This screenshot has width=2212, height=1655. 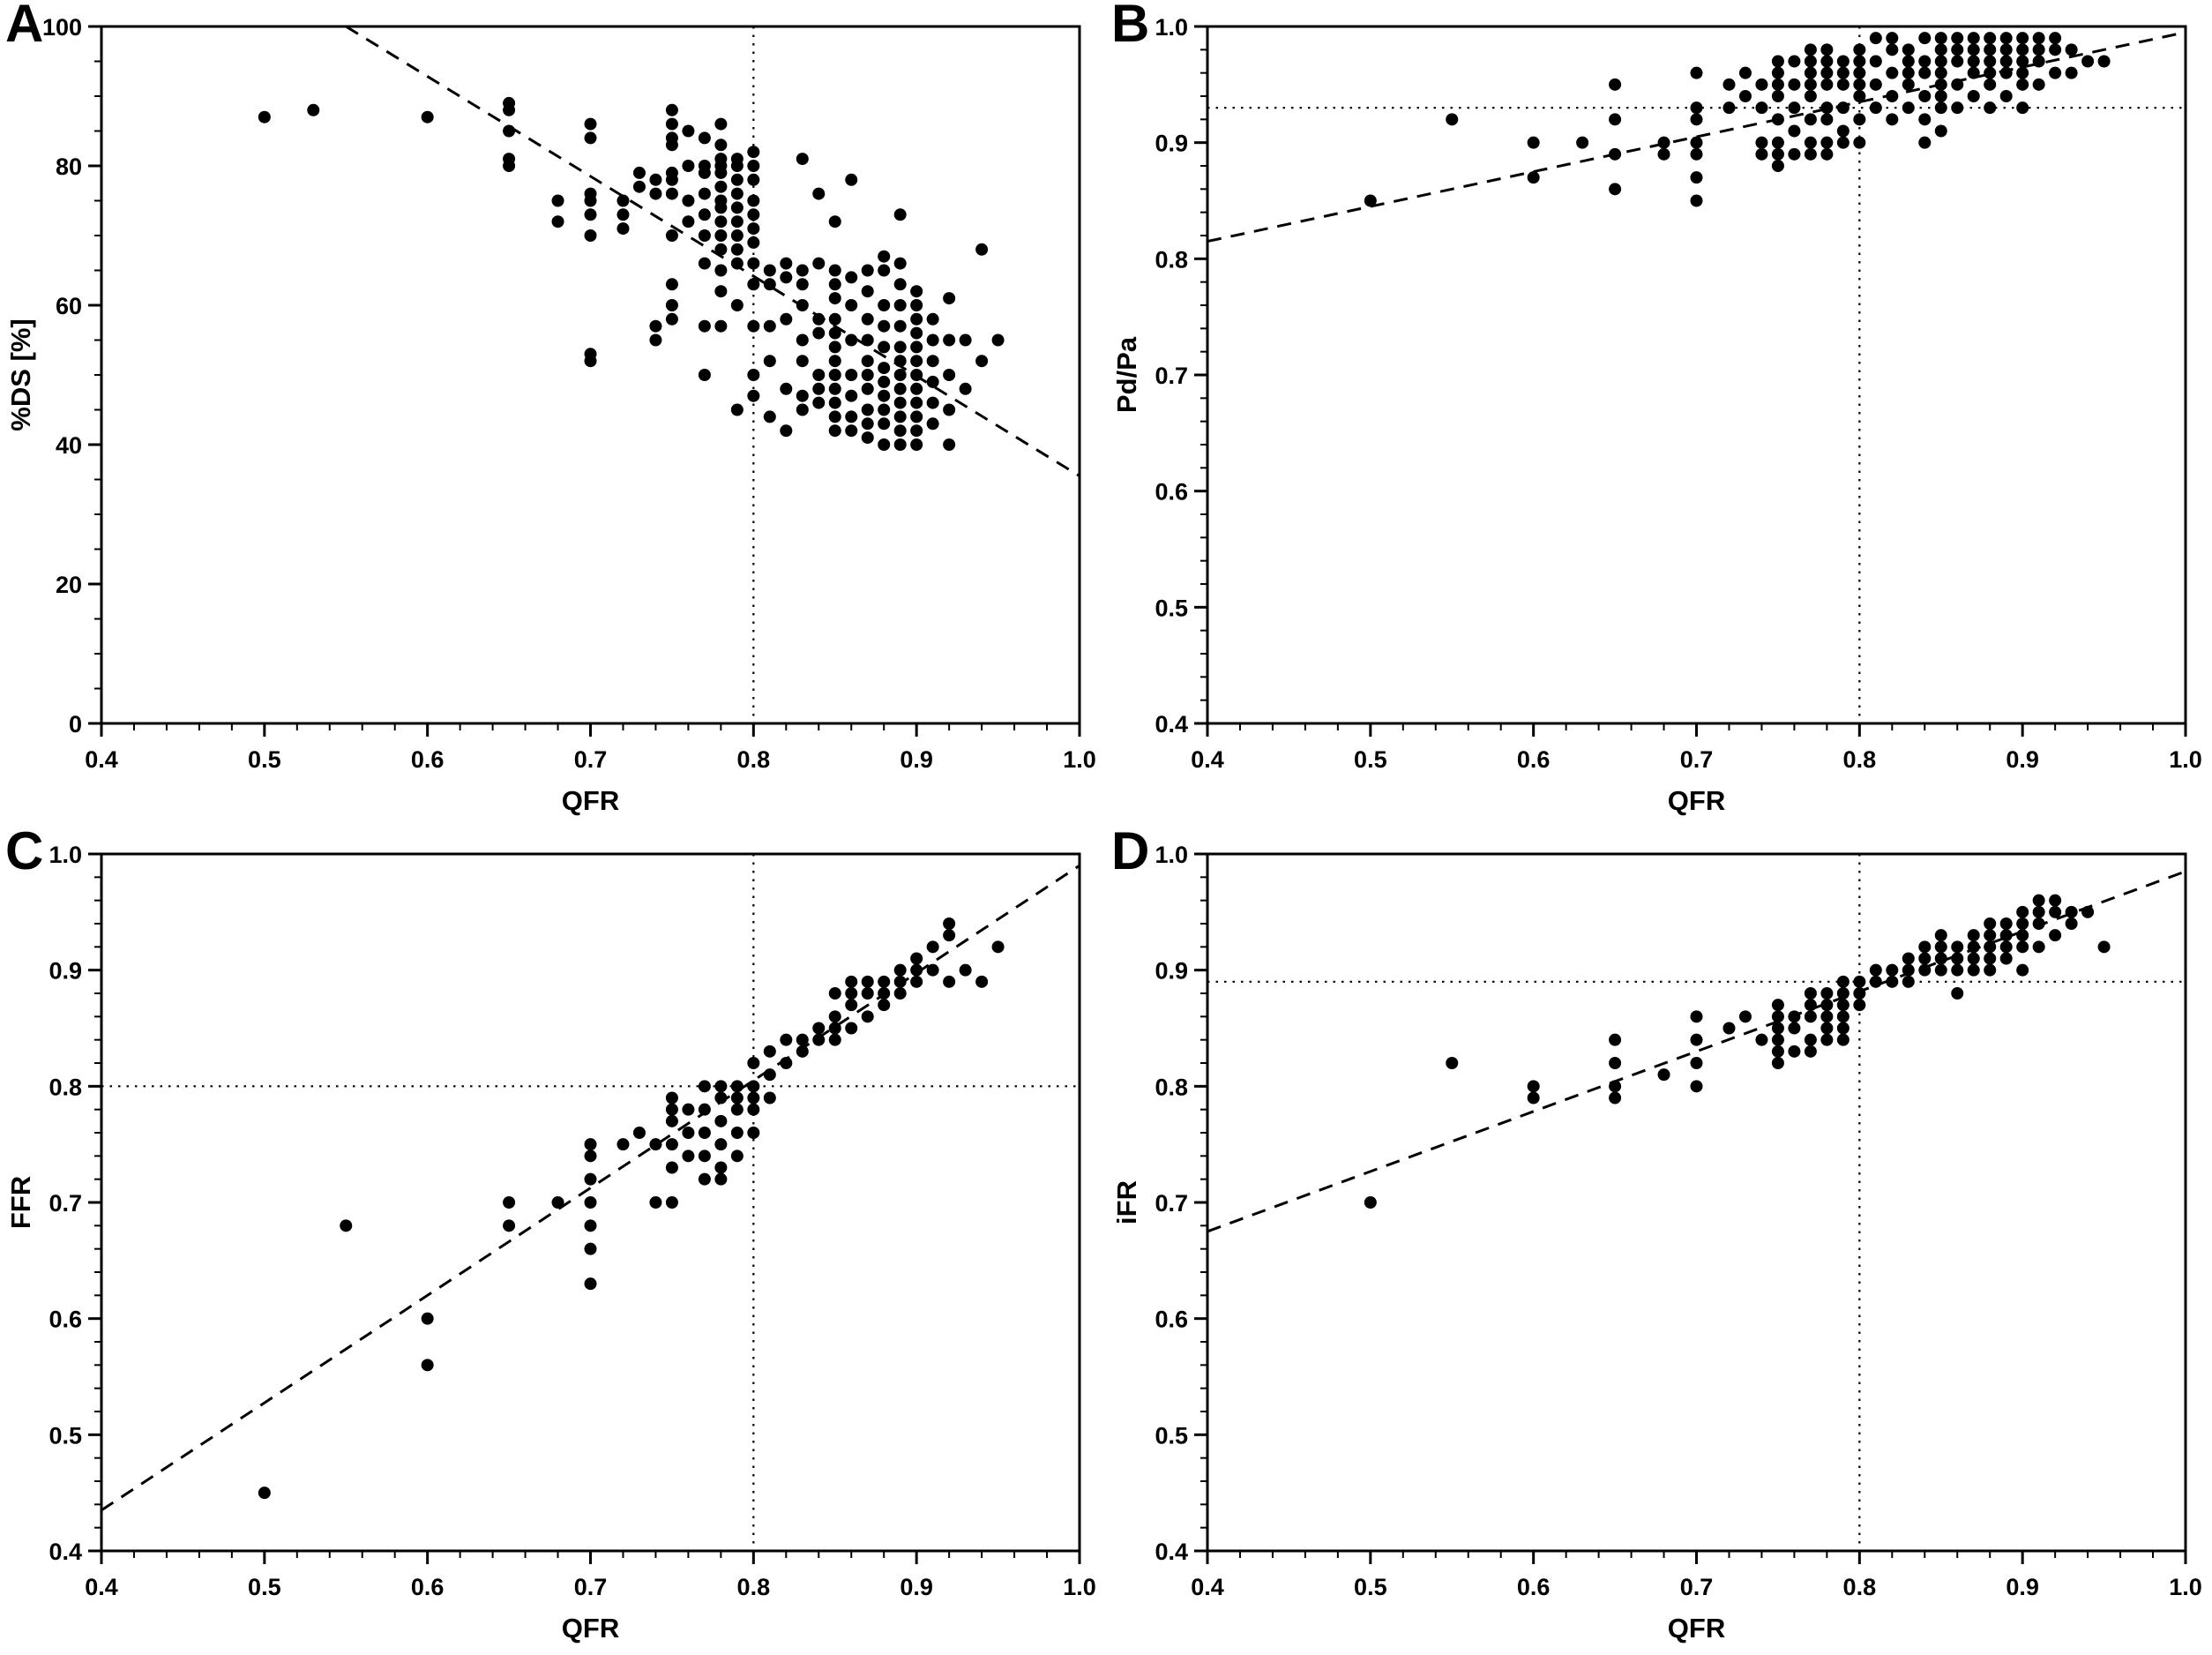 What do you see at coordinates (24, 850) in the screenshot?
I see `panel-c-label: C` at bounding box center [24, 850].